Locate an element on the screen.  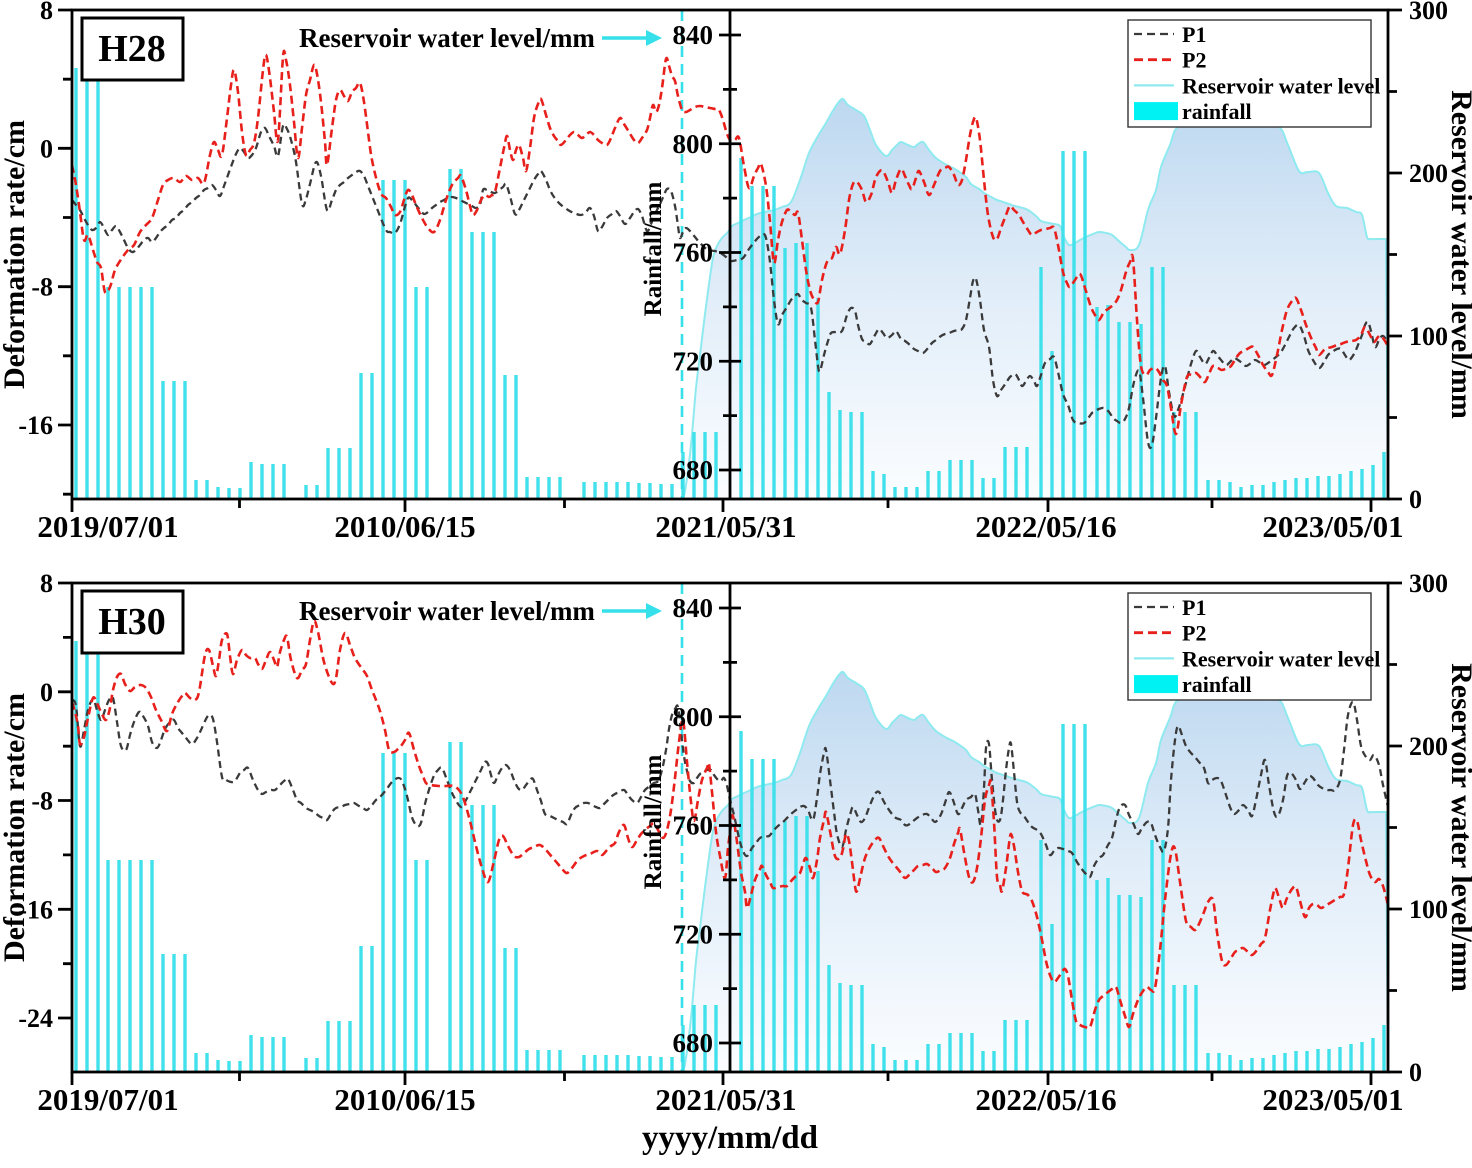
svg-text: -24 is located at coordinates (35, 1018).